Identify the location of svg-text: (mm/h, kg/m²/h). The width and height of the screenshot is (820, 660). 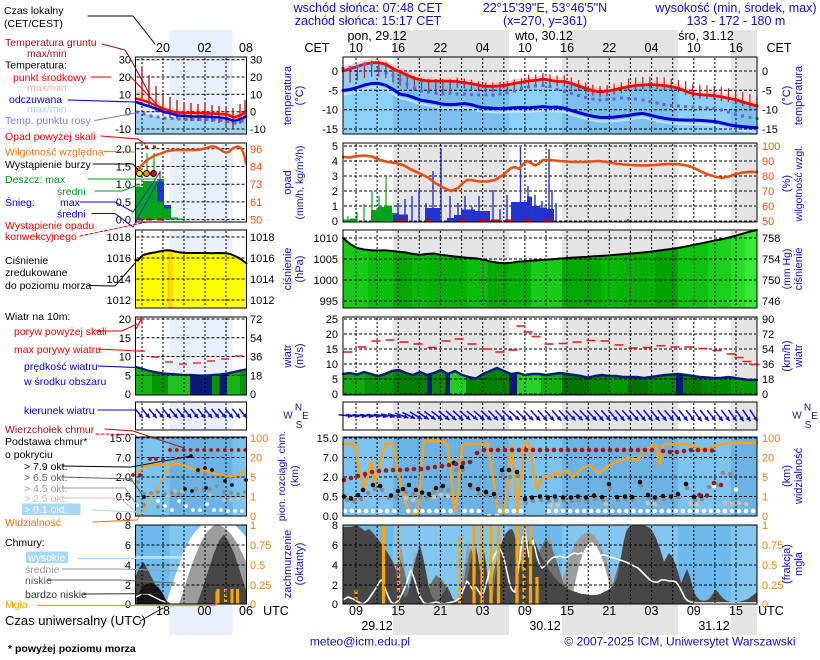
(300, 182).